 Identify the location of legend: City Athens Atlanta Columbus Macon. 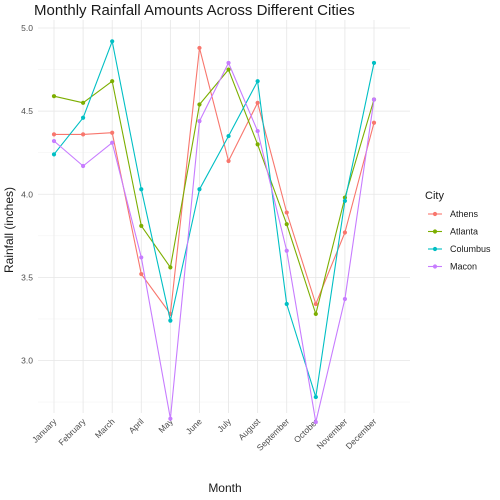
(458, 231).